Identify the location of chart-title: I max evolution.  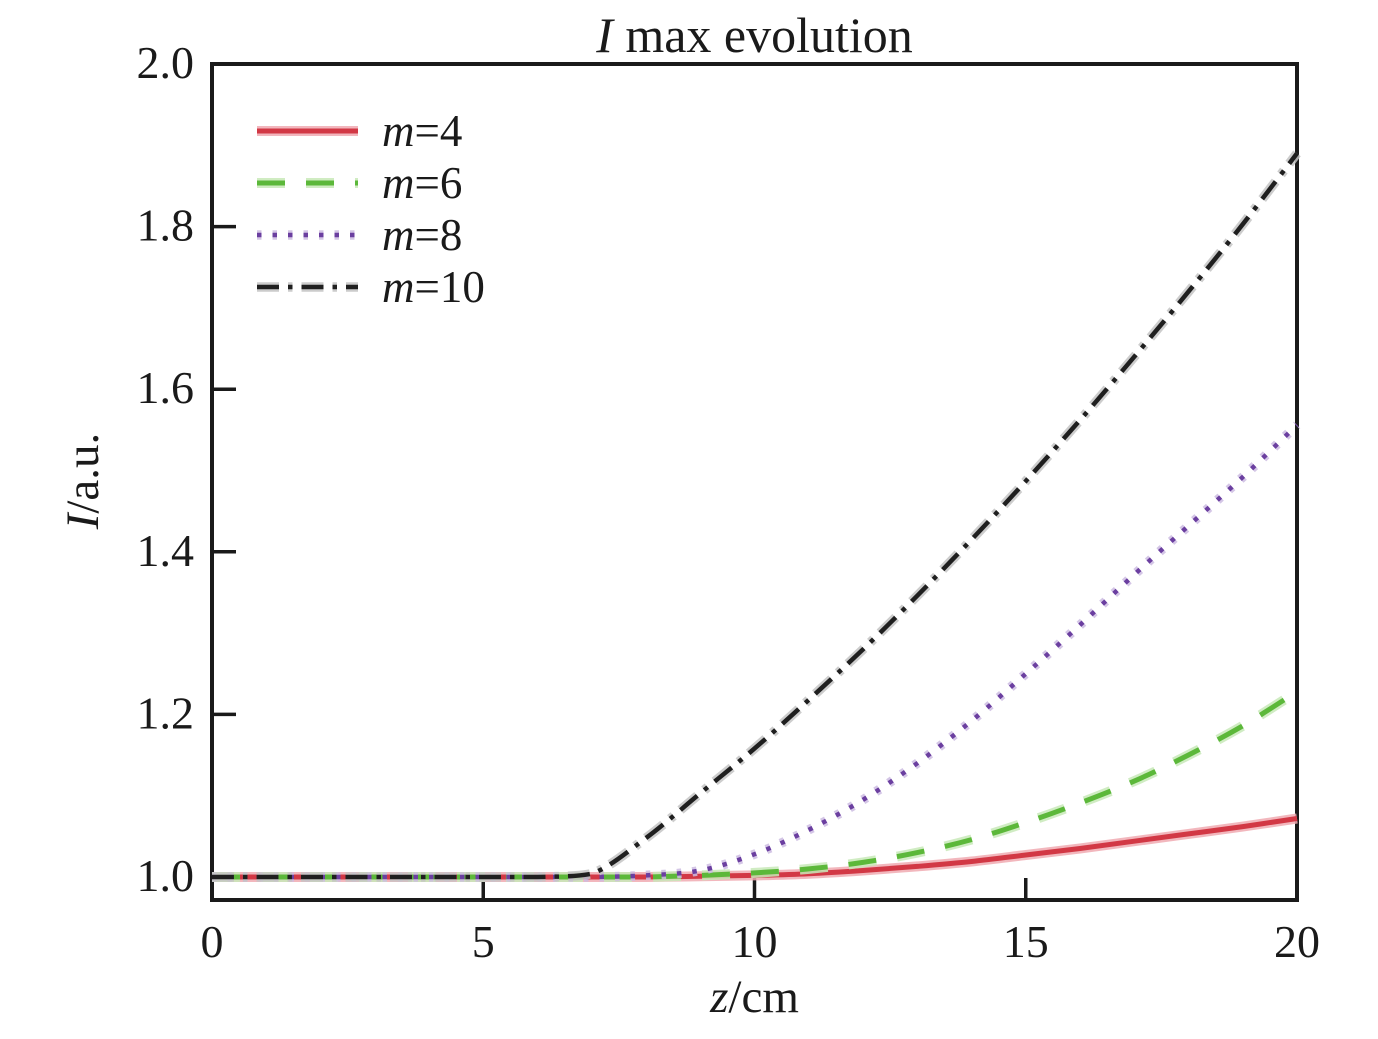
(754, 35).